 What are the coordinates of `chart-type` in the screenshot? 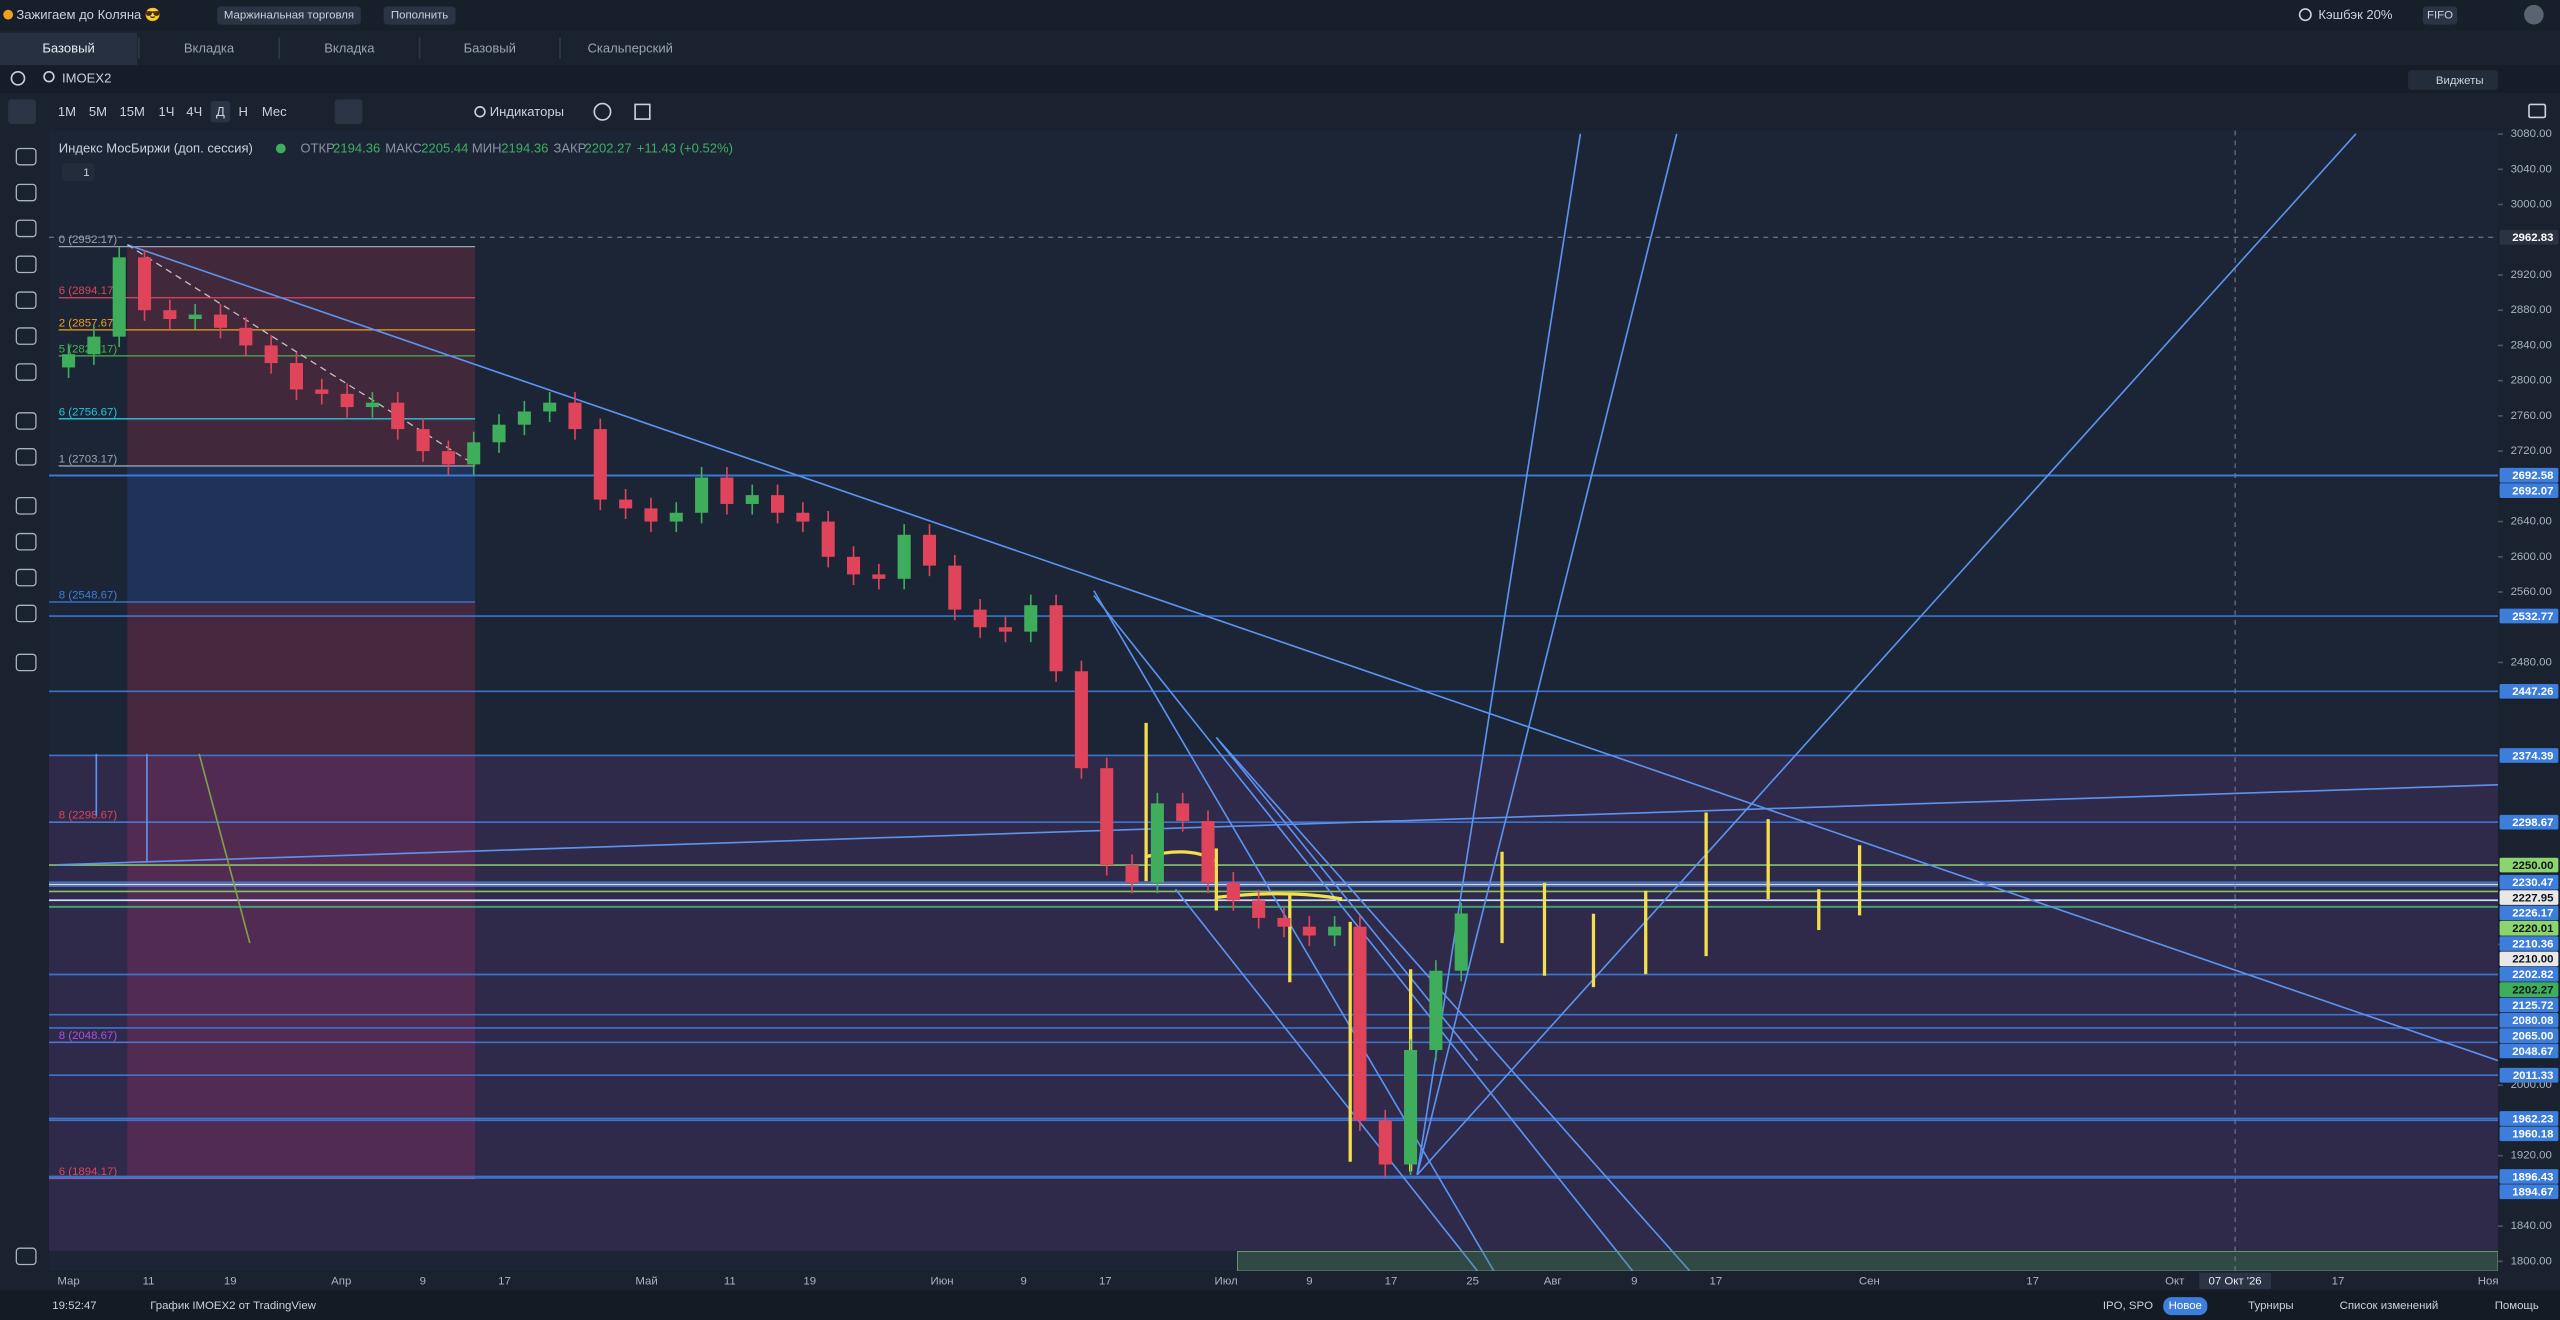 It's located at (348, 112).